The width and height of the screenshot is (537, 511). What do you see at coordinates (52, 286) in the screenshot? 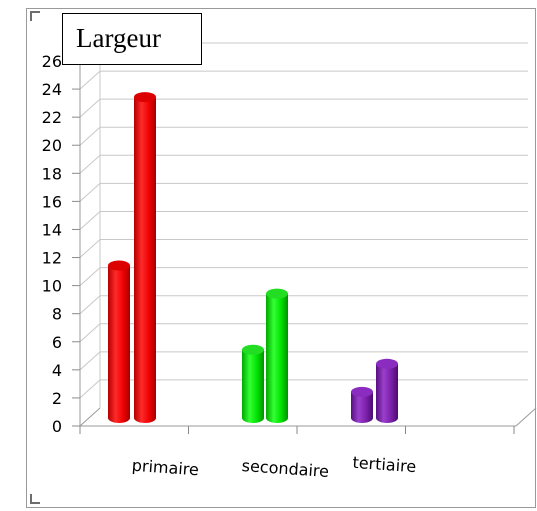
I see `y-tick-label: 10` at bounding box center [52, 286].